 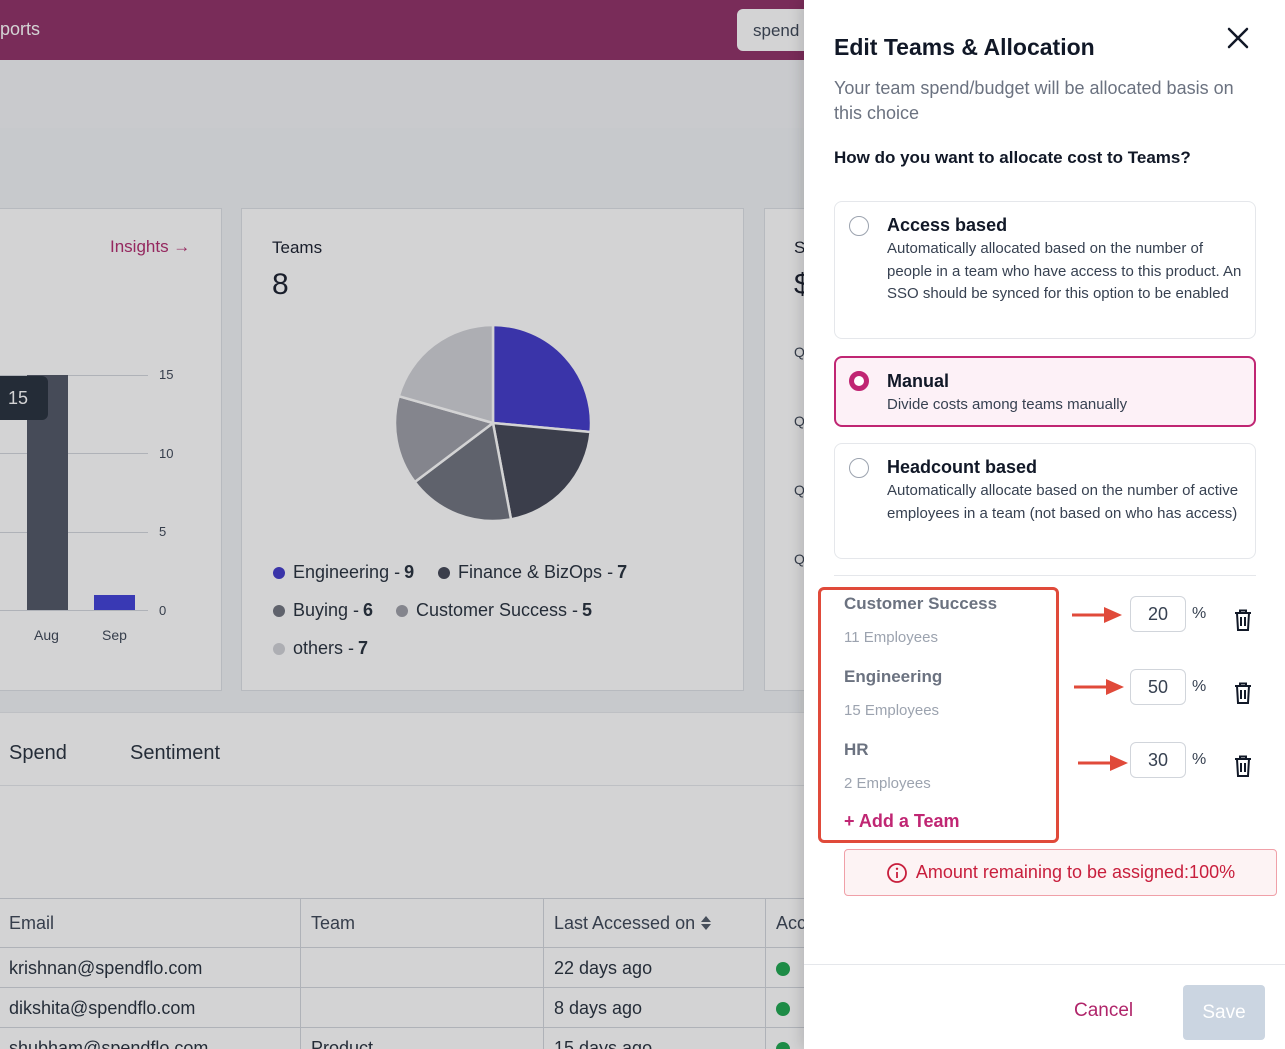 I want to click on legend-item: others - 7, so click(x=320, y=648).